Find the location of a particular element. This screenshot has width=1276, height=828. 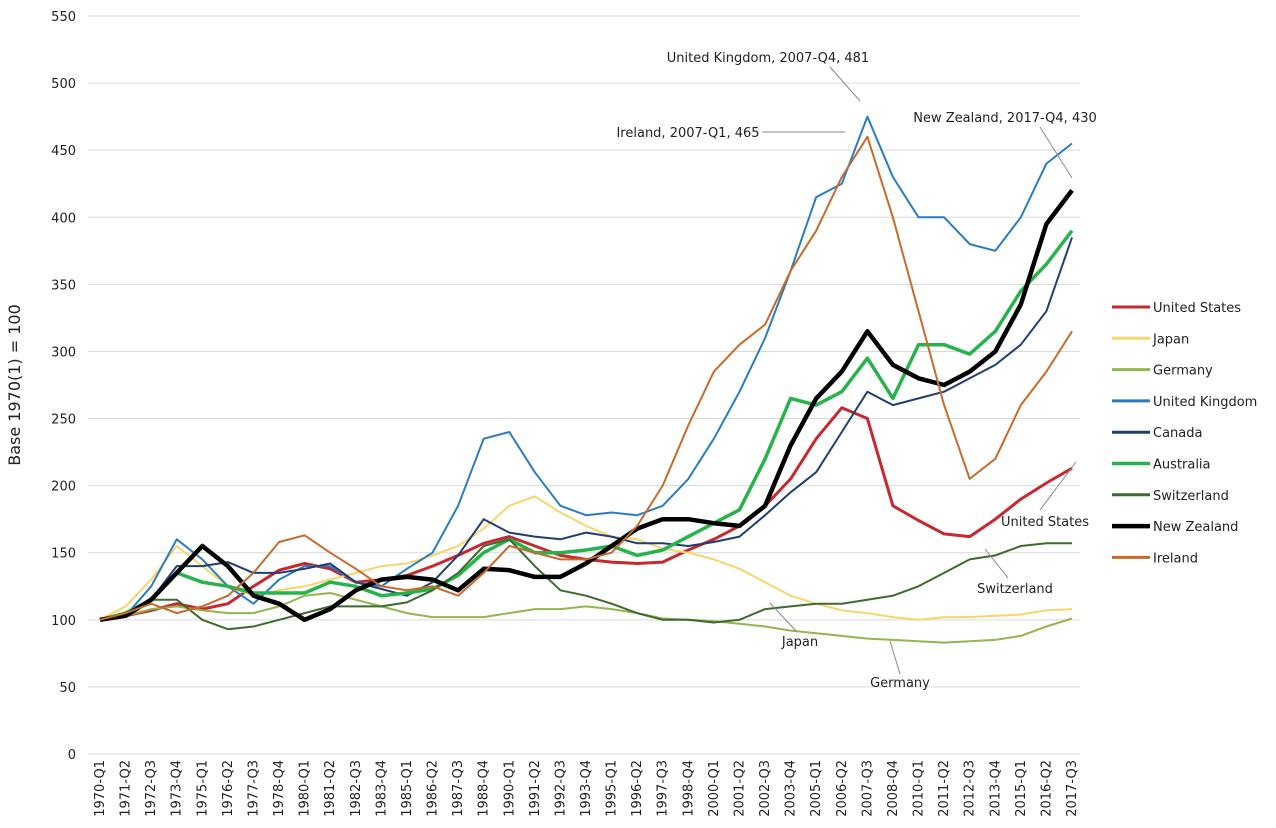

x-tick-label: 1990-Q1 is located at coordinates (509, 788).